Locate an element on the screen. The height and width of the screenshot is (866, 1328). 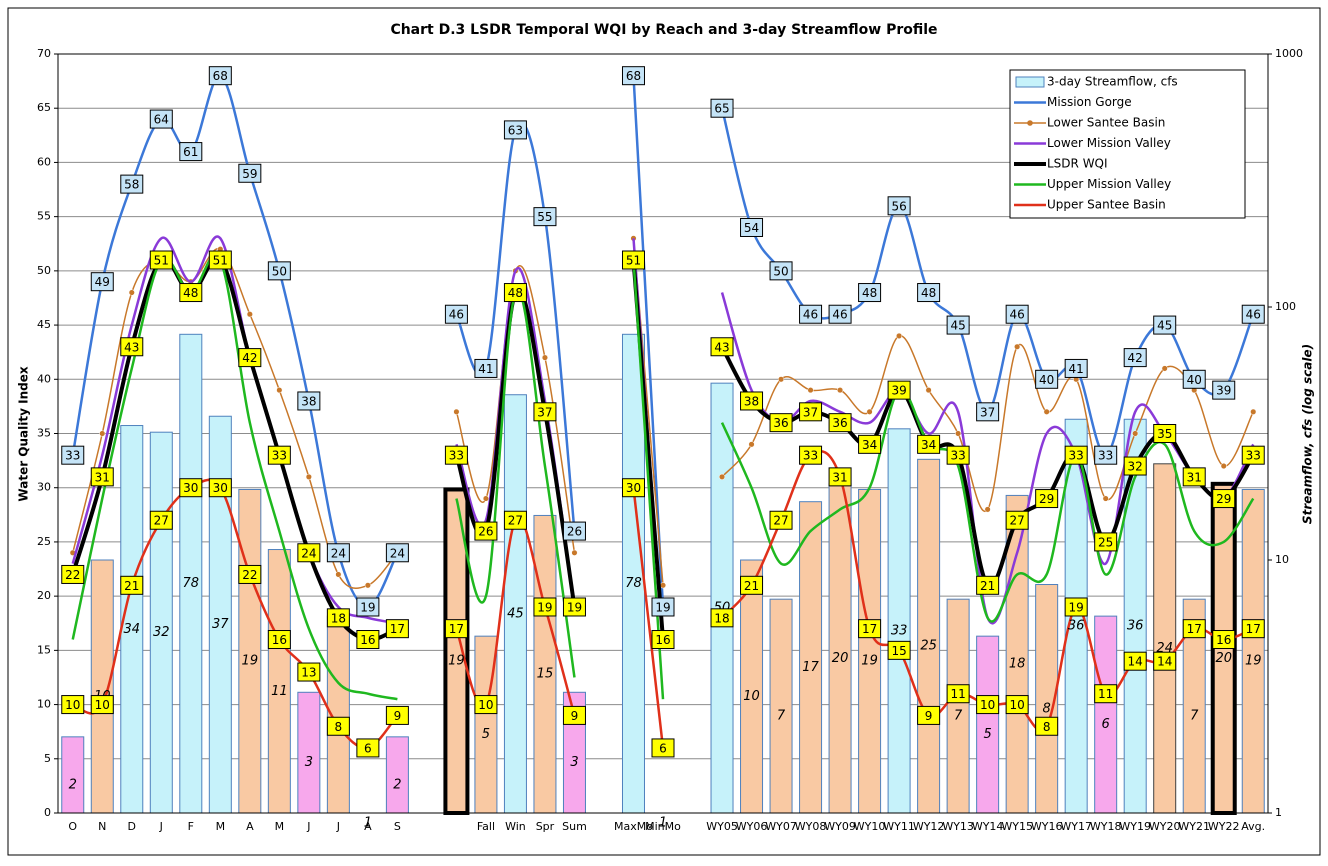
data-label: 9 is located at coordinates (575, 716).